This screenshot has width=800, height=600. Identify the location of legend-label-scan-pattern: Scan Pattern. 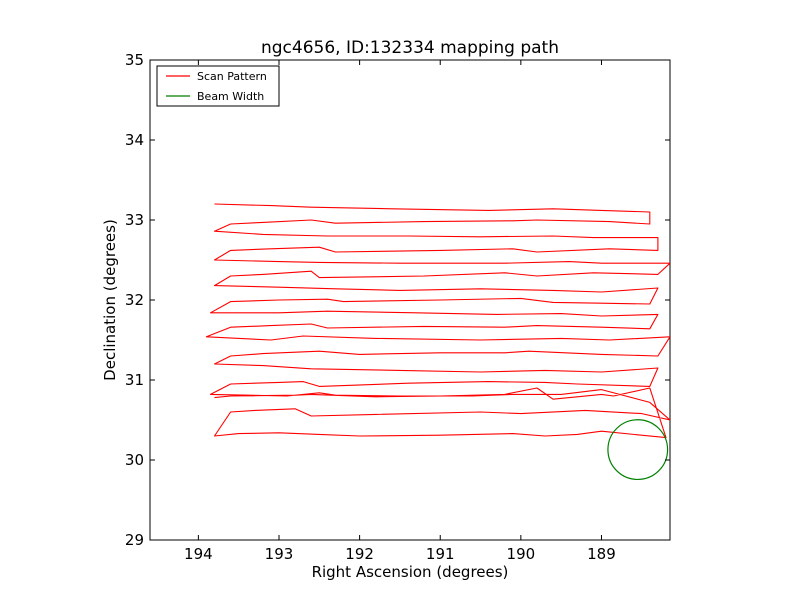
(232, 76).